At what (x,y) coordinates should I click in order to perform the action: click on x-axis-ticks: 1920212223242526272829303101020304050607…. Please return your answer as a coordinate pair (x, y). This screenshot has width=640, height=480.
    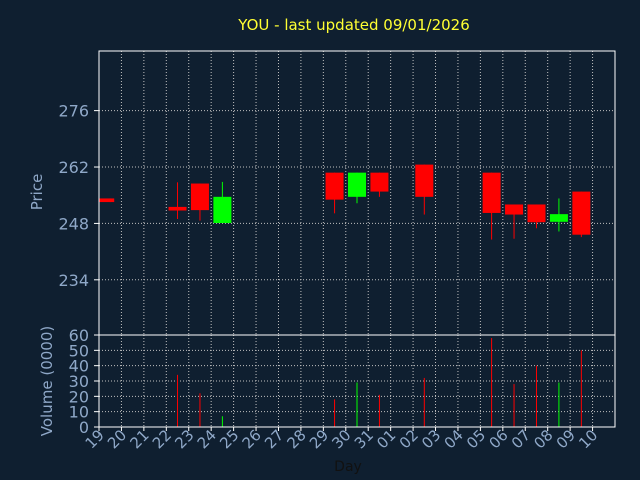
    Looking at the image, I should click on (342, 439).